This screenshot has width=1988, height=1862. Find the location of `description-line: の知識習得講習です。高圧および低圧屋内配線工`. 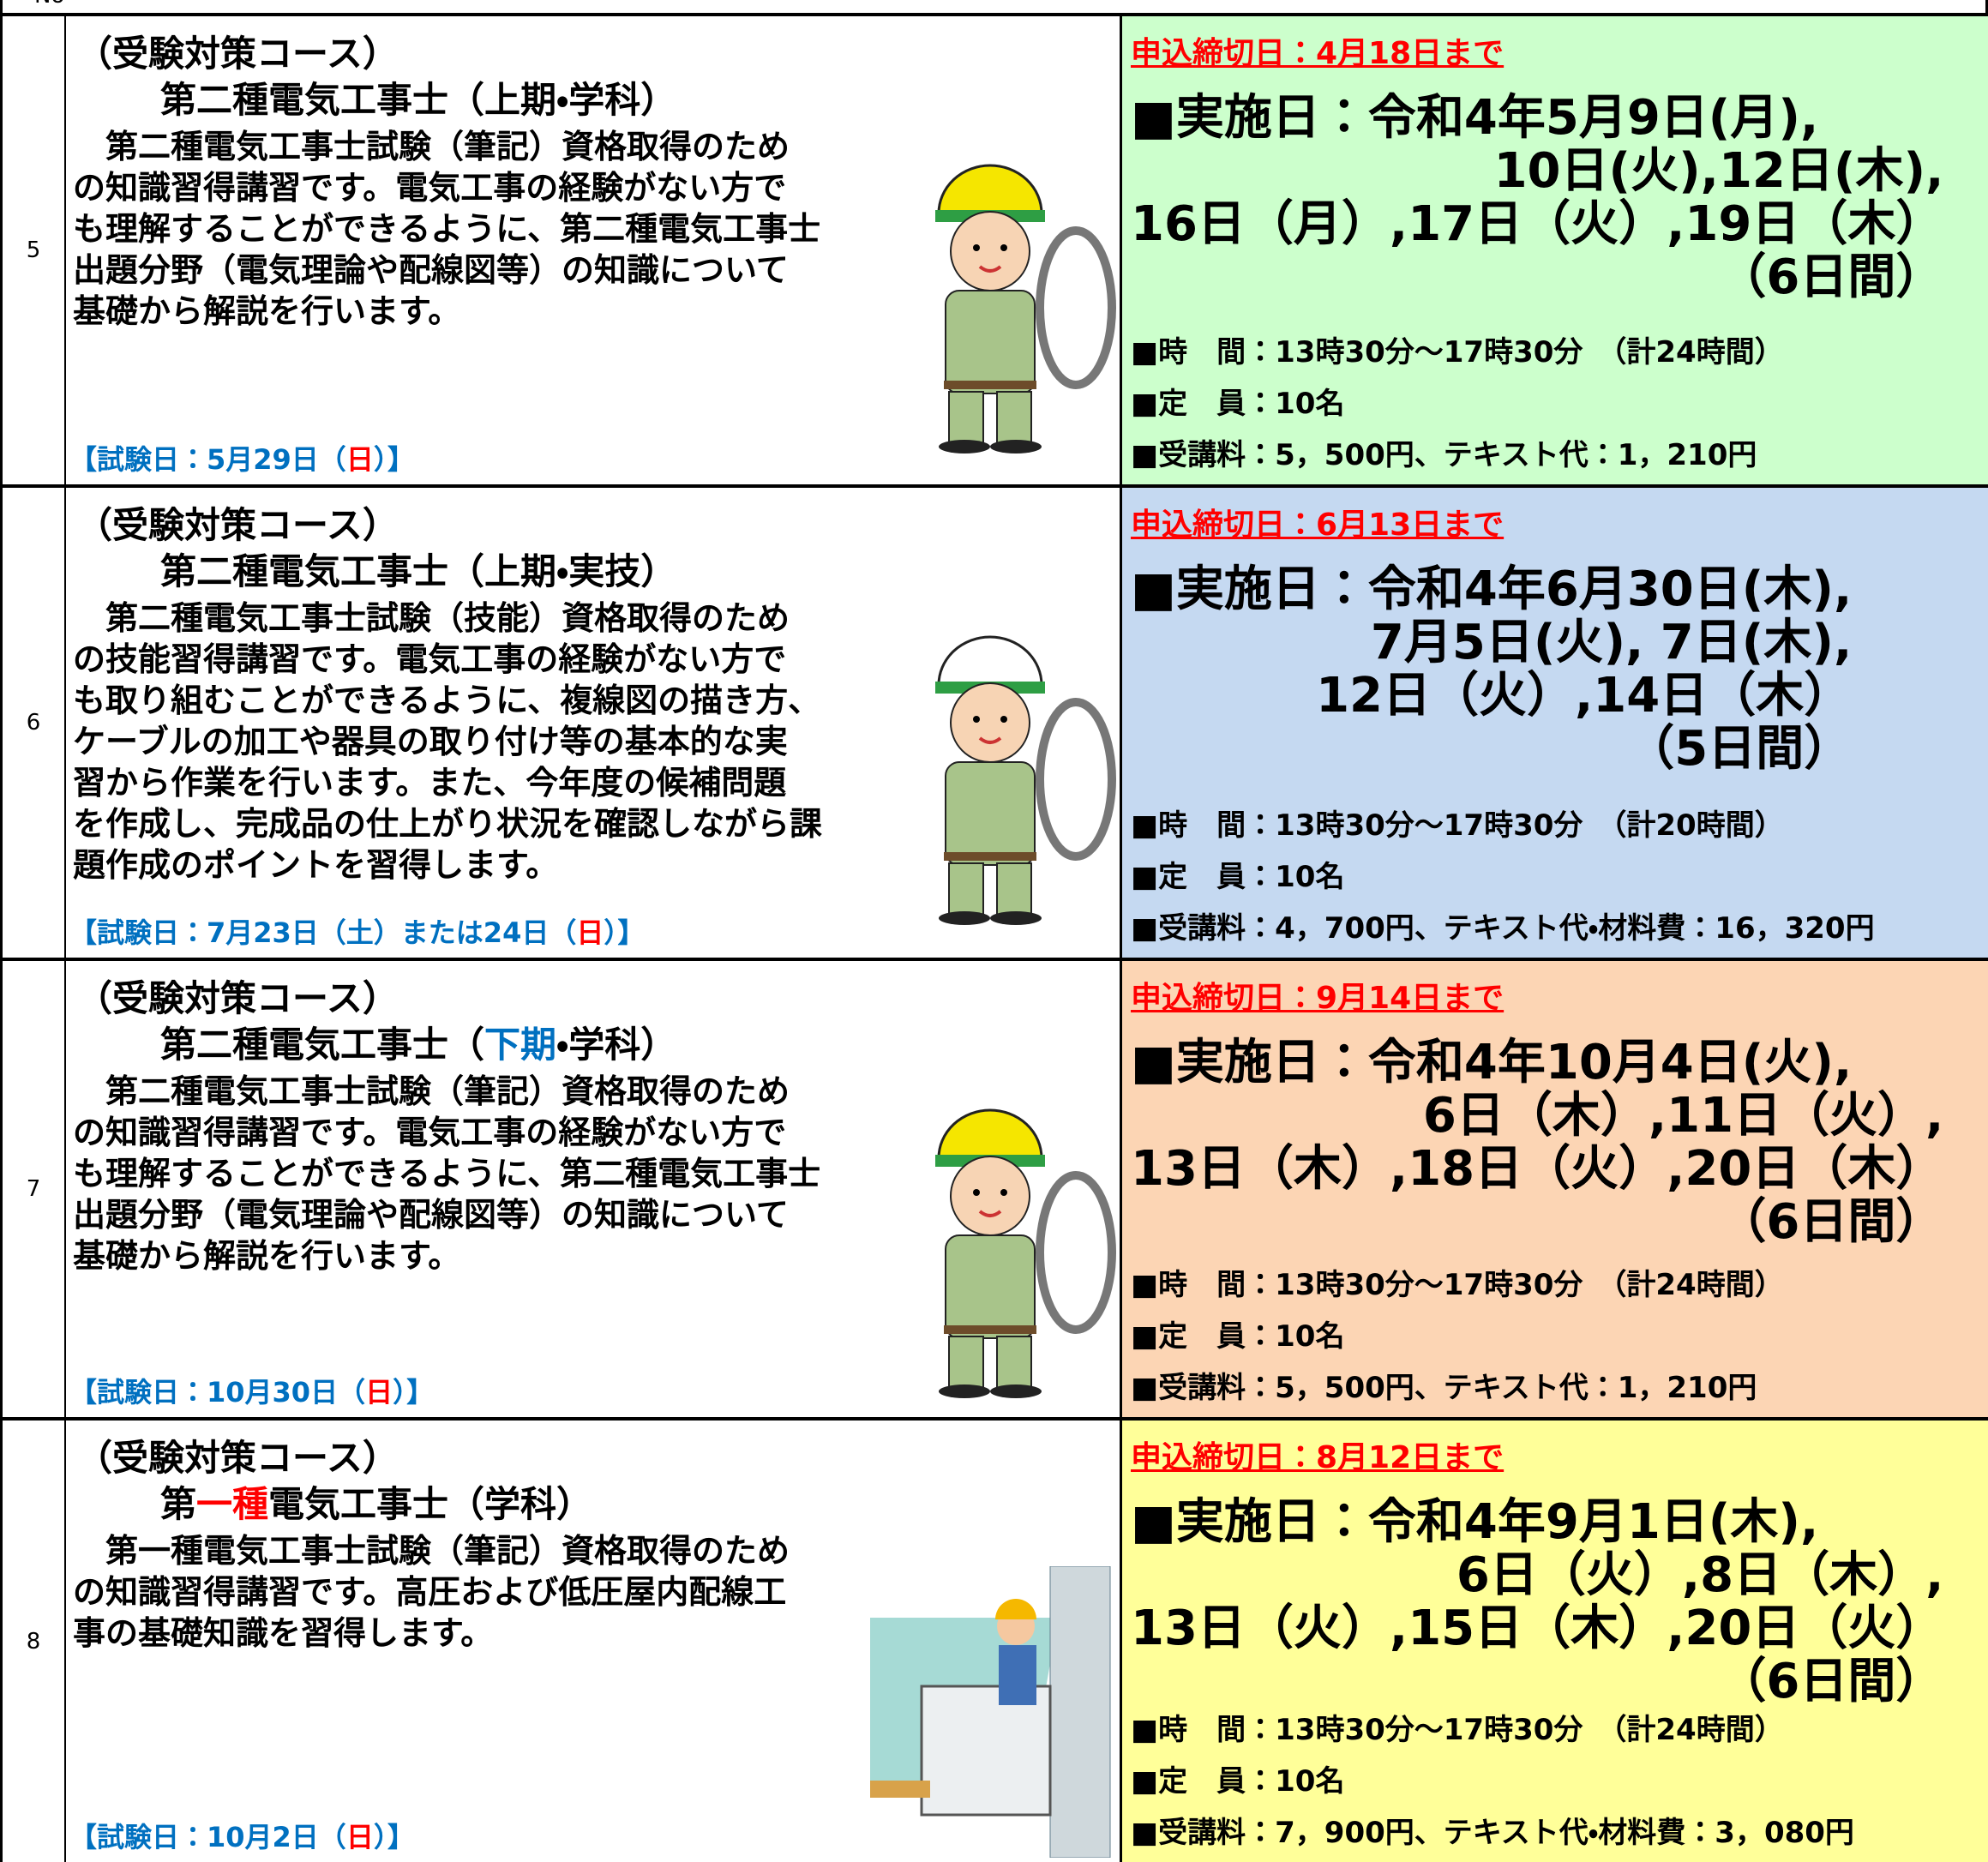

description-line: の知識習得講習です。高圧および低圧屋内配線工 is located at coordinates (430, 1592).